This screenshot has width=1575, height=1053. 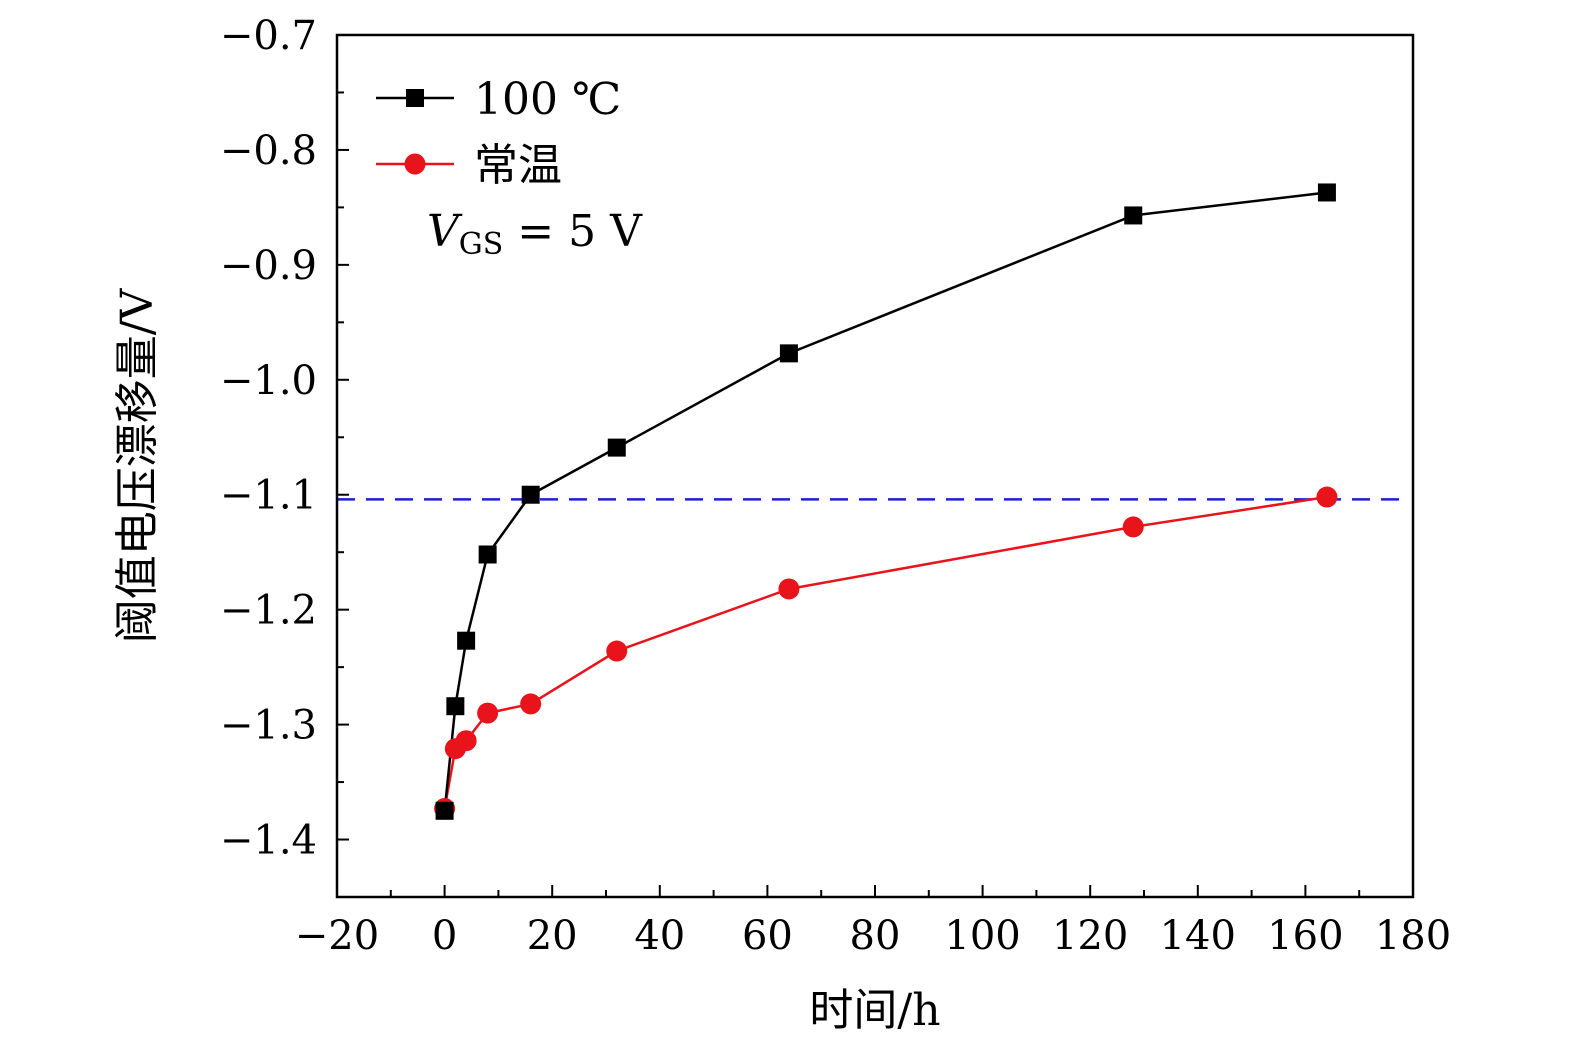 What do you see at coordinates (444, 936) in the screenshot?
I see `x-tick-label: 0` at bounding box center [444, 936].